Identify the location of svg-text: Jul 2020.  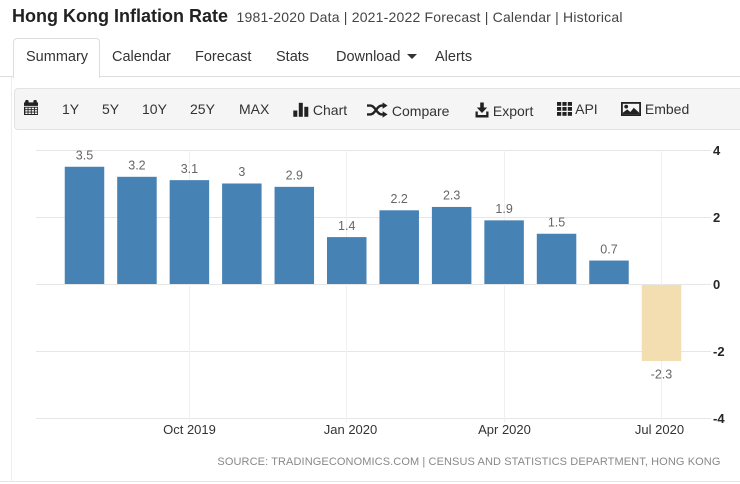
(659, 429).